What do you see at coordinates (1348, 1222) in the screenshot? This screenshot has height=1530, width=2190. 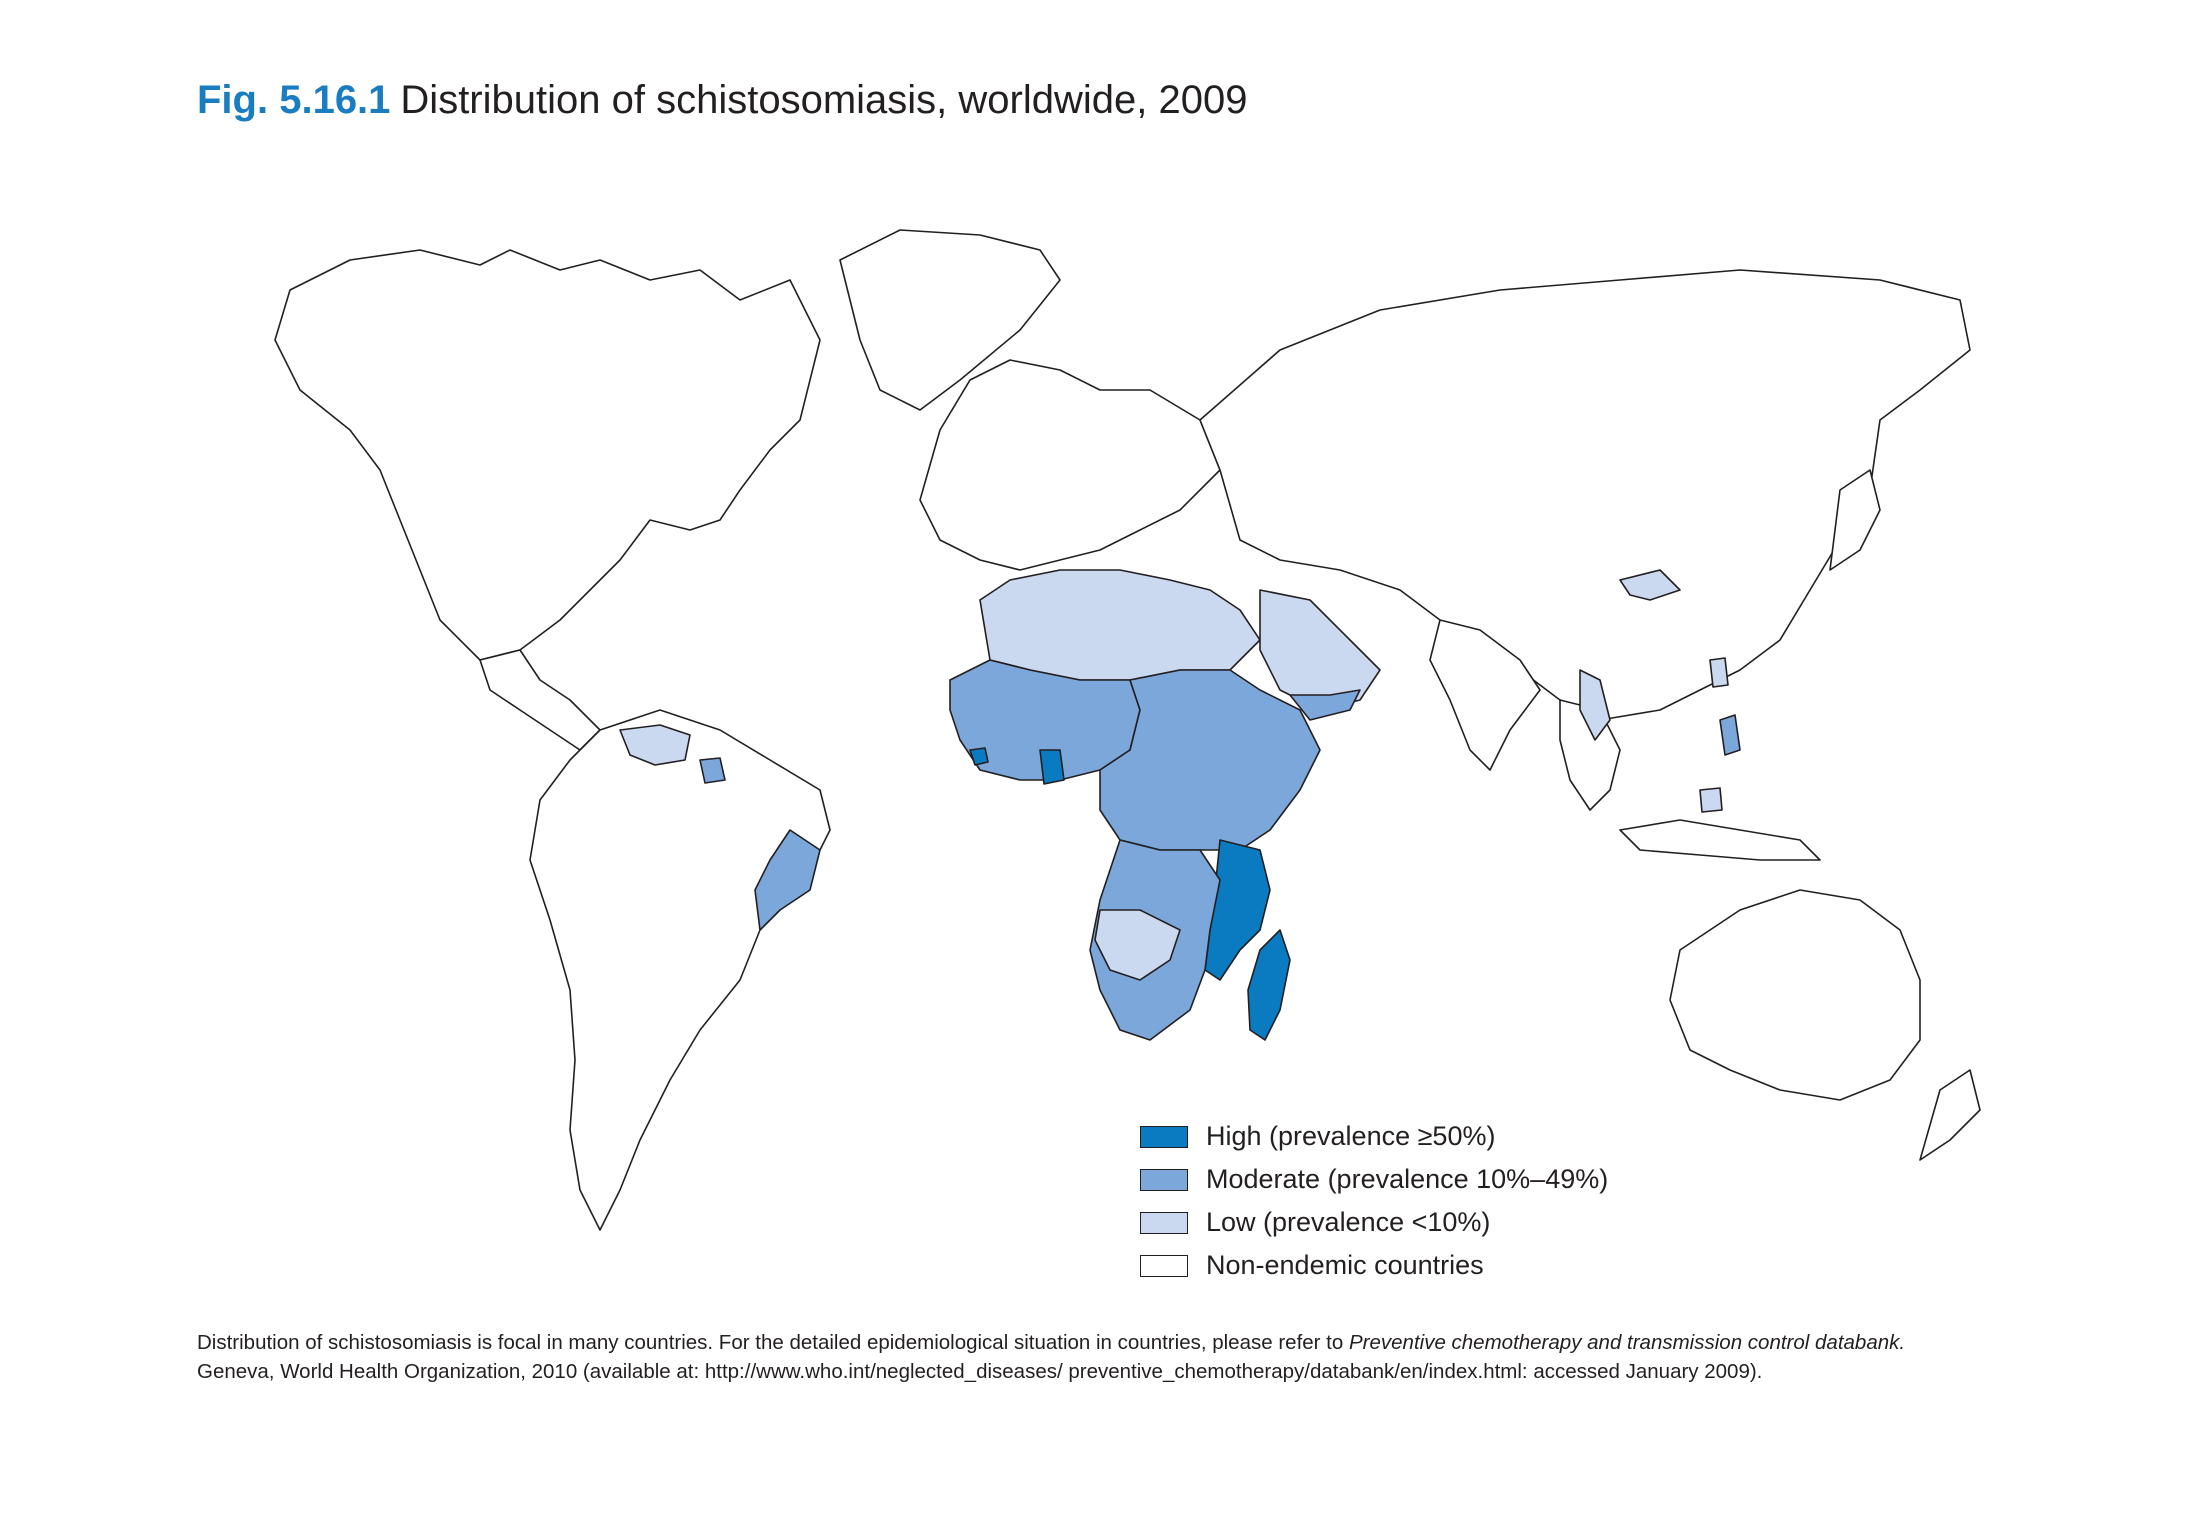 I see `legend-label-low: Low (prevalence <10%)` at bounding box center [1348, 1222].